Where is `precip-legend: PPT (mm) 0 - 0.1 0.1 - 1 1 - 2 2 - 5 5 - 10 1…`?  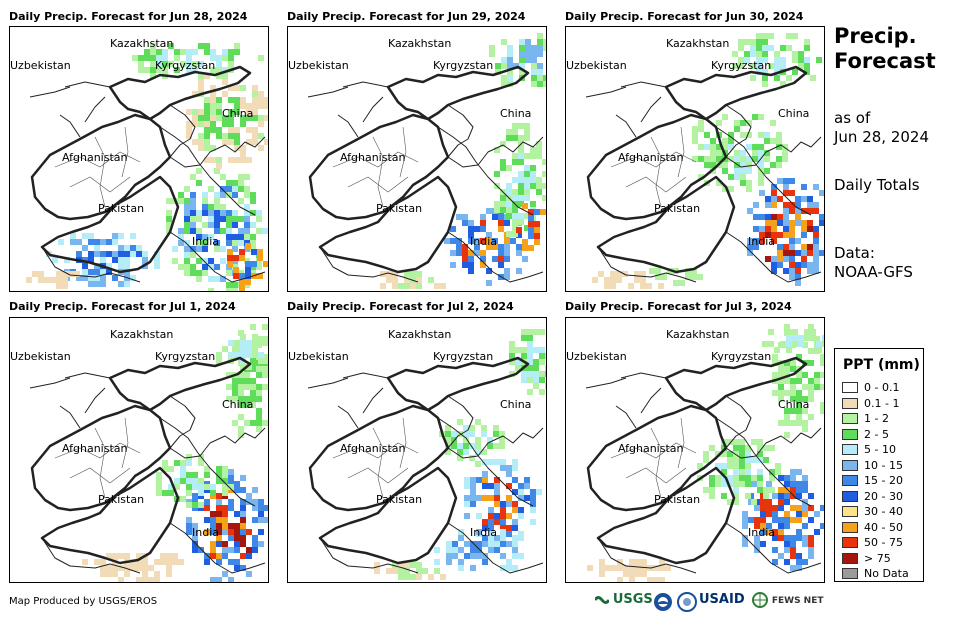 precip-legend: PPT (mm) 0 - 0.1 0.1 - 1 1 - 2 2 - 5 5 - 10 1… is located at coordinates (879, 465).